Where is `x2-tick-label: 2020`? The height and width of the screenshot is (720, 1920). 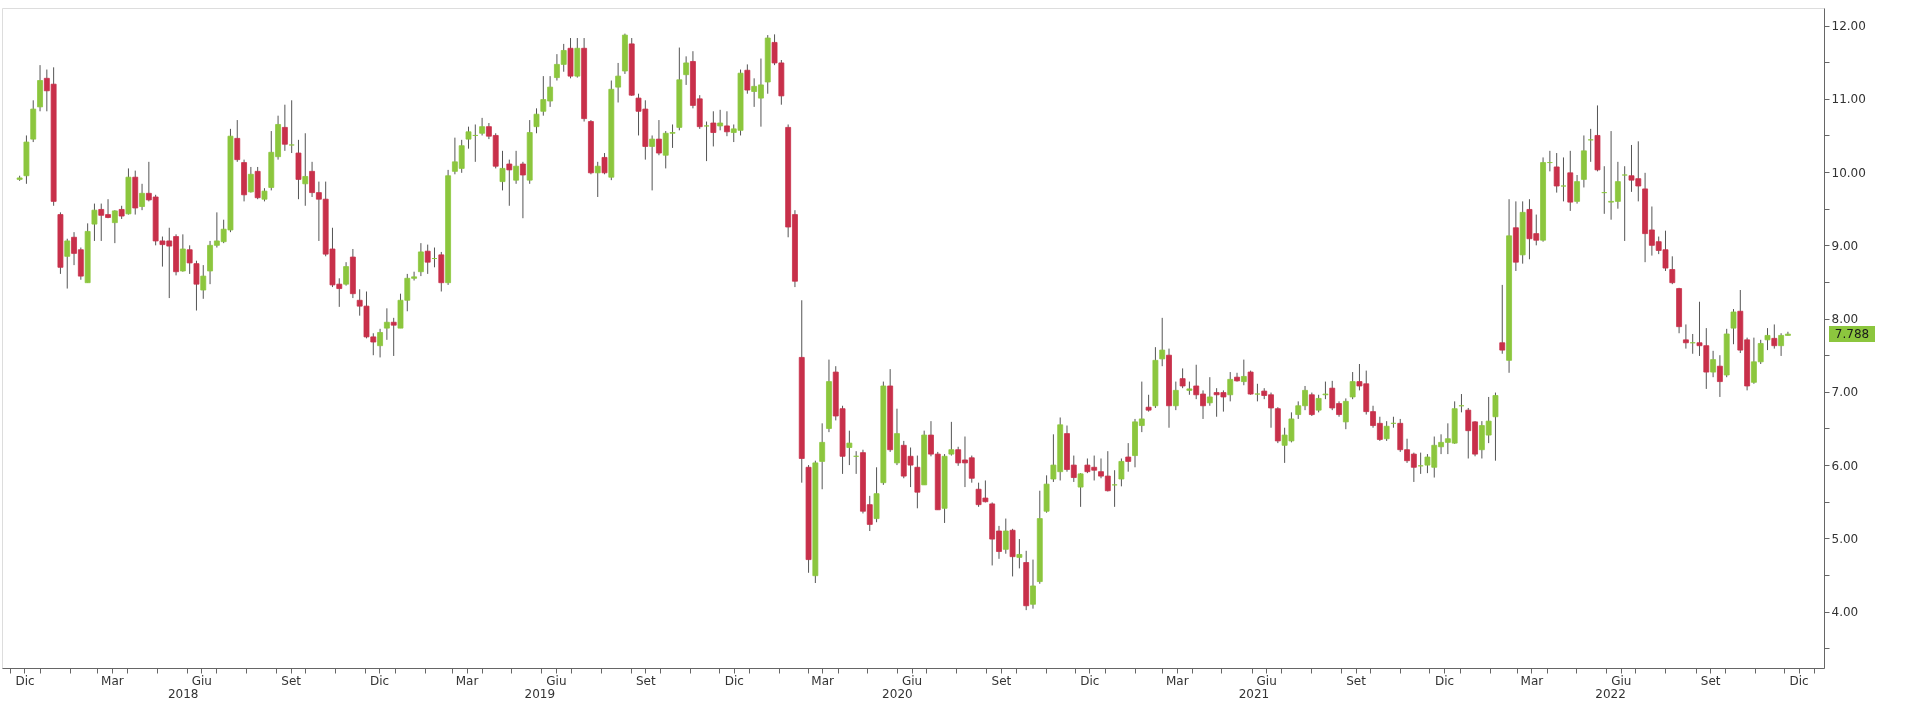 x2-tick-label: 2020 is located at coordinates (897, 693).